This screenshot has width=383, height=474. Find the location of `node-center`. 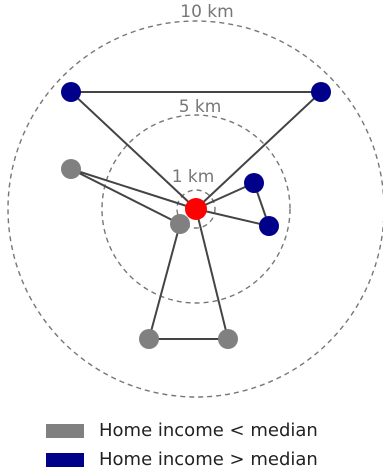

node-center is located at coordinates (196, 209).